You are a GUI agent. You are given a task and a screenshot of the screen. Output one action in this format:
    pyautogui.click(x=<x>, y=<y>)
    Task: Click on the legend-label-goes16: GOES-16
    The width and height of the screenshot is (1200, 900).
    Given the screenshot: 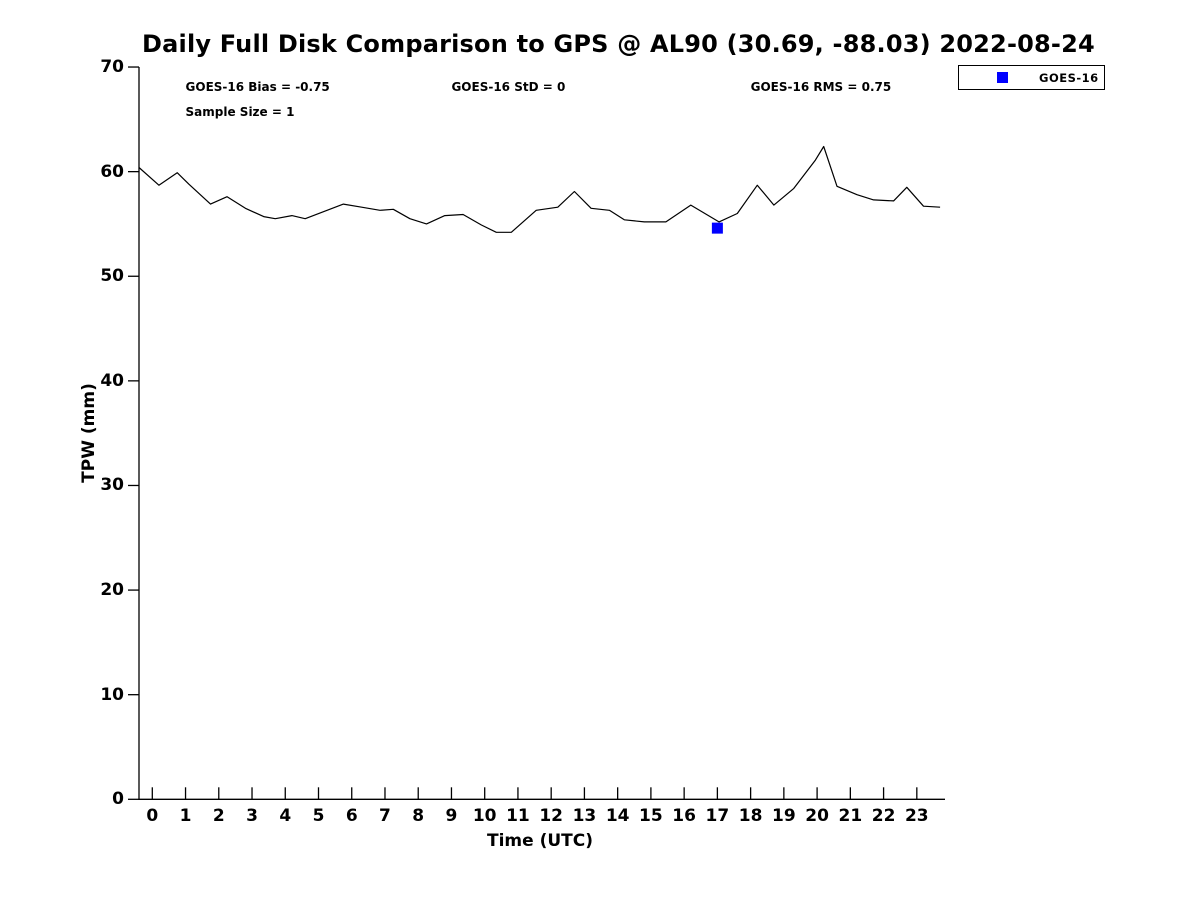 What is the action you would take?
    pyautogui.click(x=1069, y=77)
    